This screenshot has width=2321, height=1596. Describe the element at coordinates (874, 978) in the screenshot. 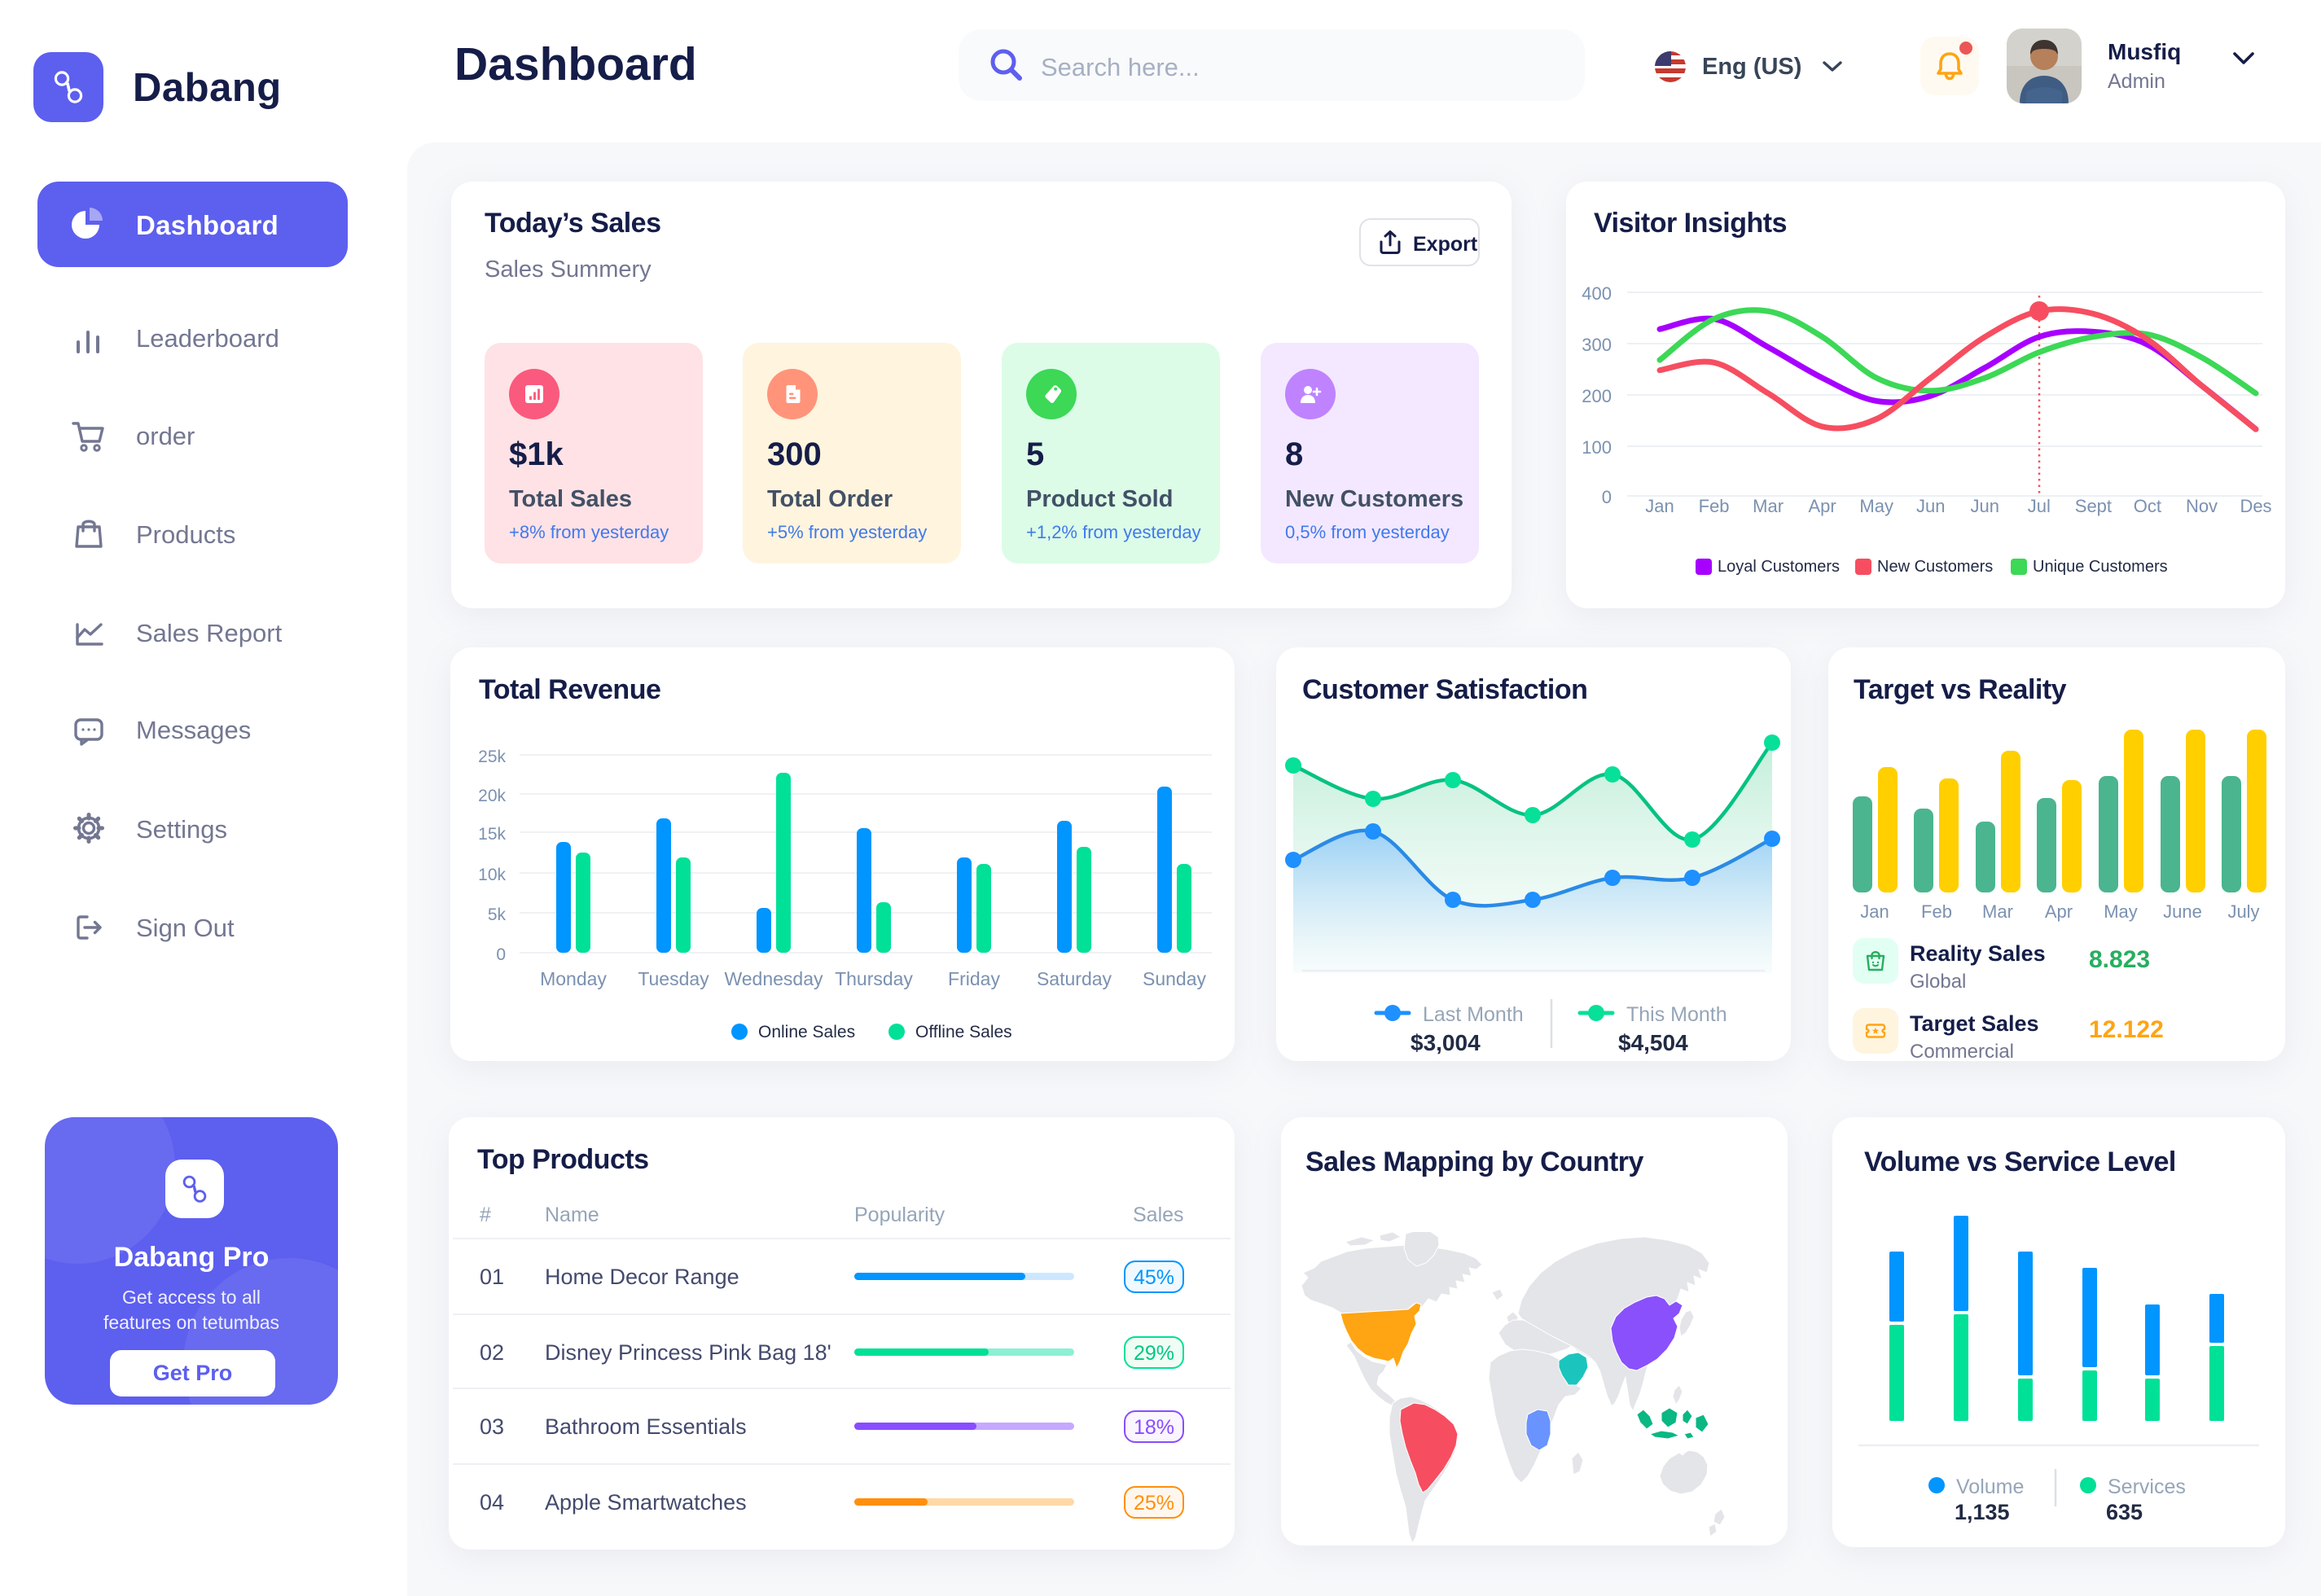

I see `svg-text: Thursday` at that location.